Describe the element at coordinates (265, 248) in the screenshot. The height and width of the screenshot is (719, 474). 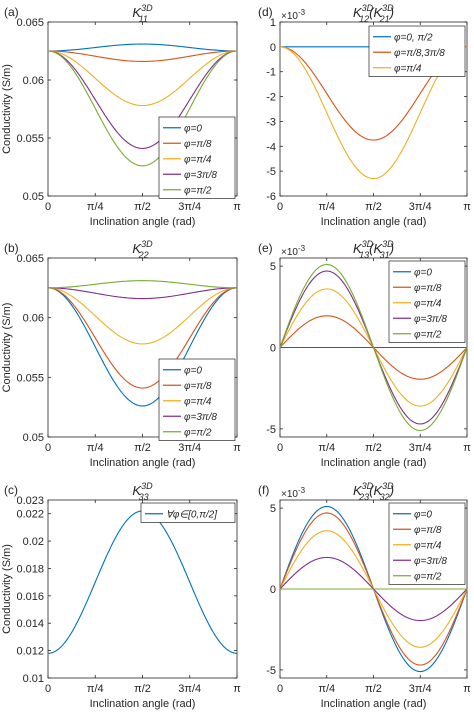
I see `panel-label: (e)` at that location.